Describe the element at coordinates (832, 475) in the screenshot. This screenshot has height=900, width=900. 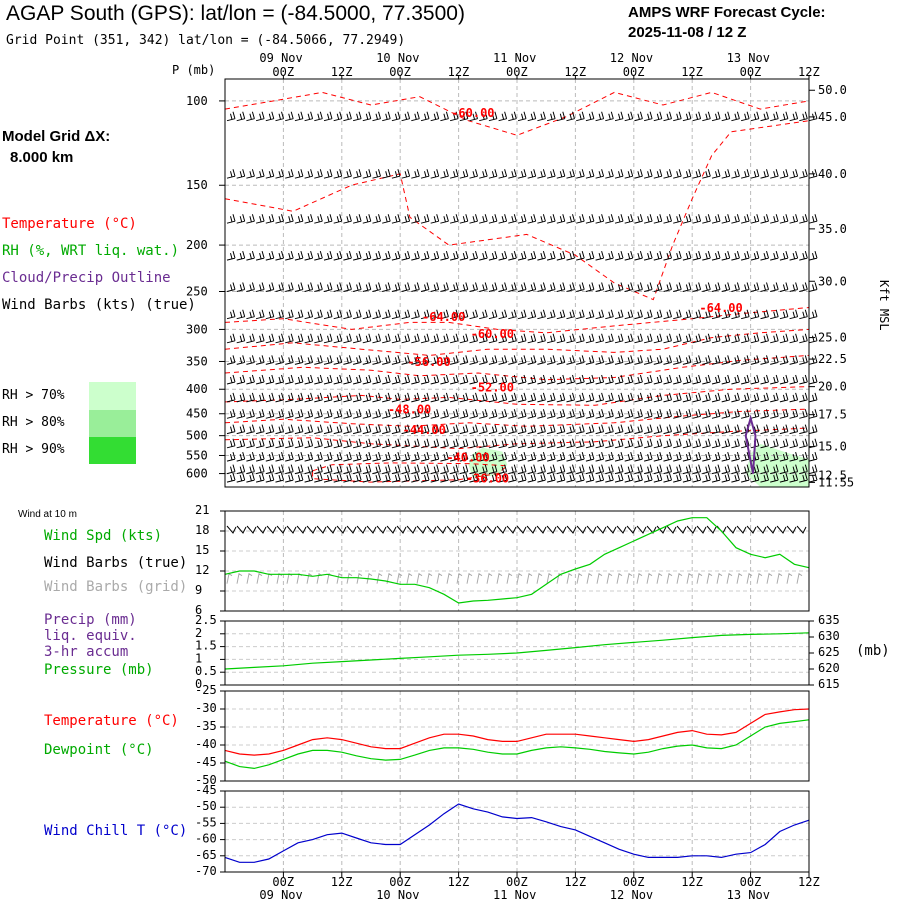
I see `height-tick-label: 12.5` at that location.